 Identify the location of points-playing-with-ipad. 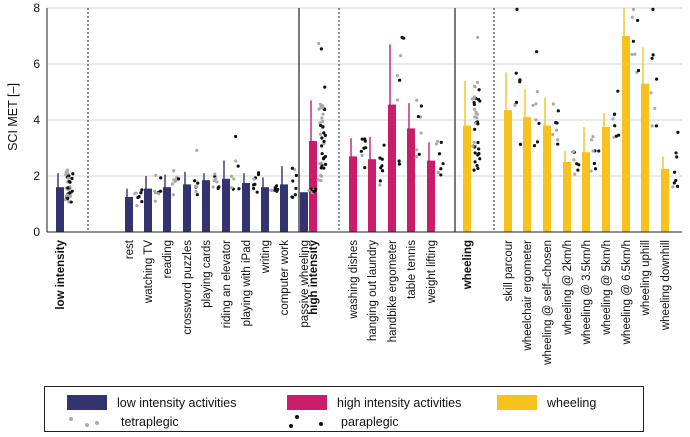
(256, 182).